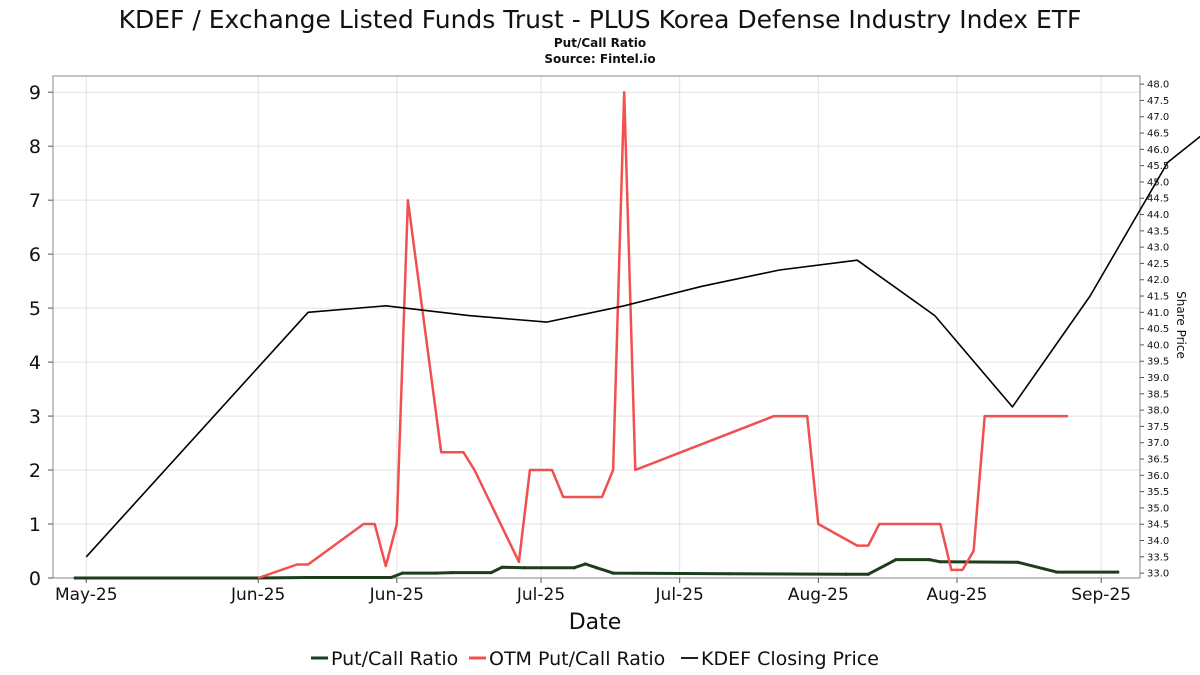  Describe the element at coordinates (1158, 508) in the screenshot. I see `right-tick-label: 35.0` at that location.